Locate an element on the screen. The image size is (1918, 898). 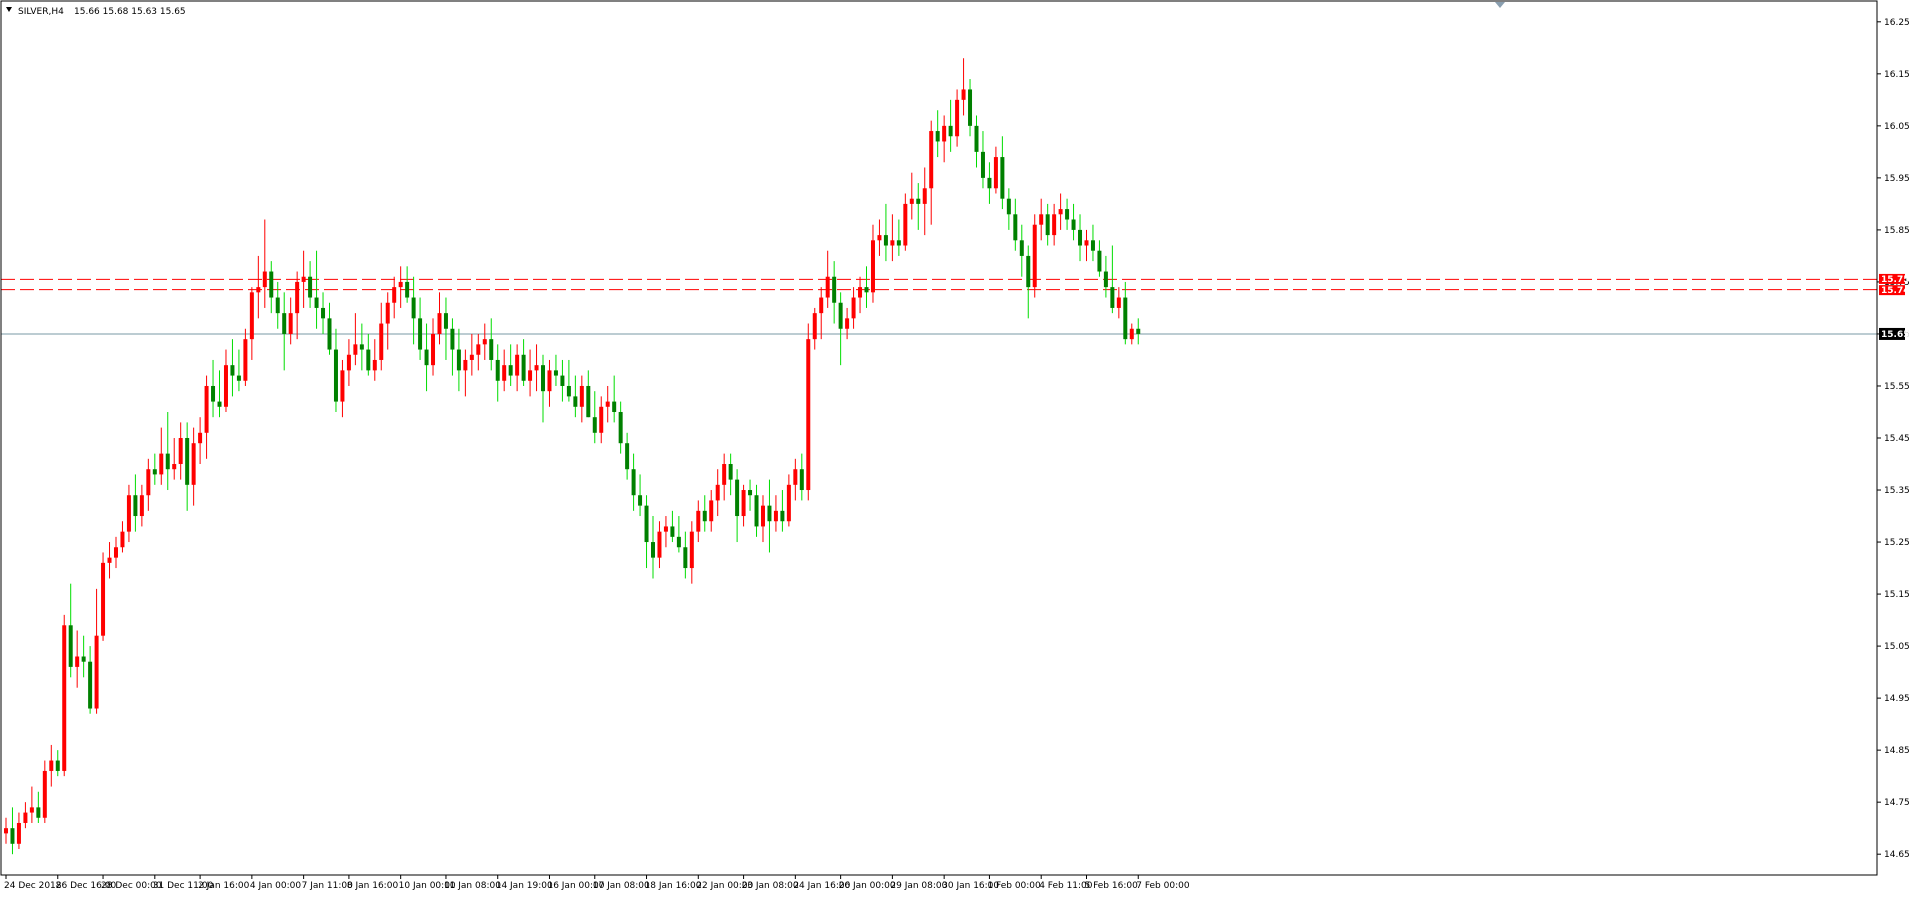
price-tick-label: 16.15 is located at coordinates (1897, 75).